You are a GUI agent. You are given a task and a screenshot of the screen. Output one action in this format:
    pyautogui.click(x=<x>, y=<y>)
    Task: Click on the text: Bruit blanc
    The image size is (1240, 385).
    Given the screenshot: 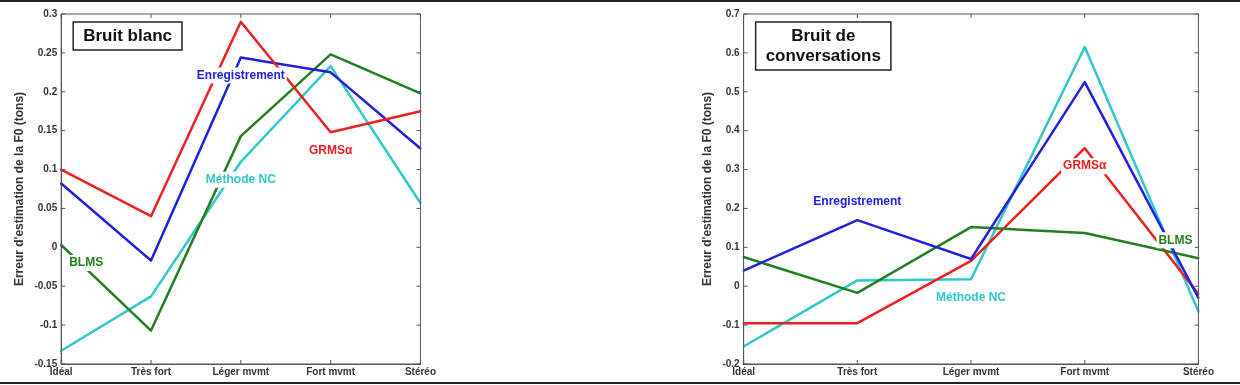 What is the action you would take?
    pyautogui.click(x=127, y=35)
    